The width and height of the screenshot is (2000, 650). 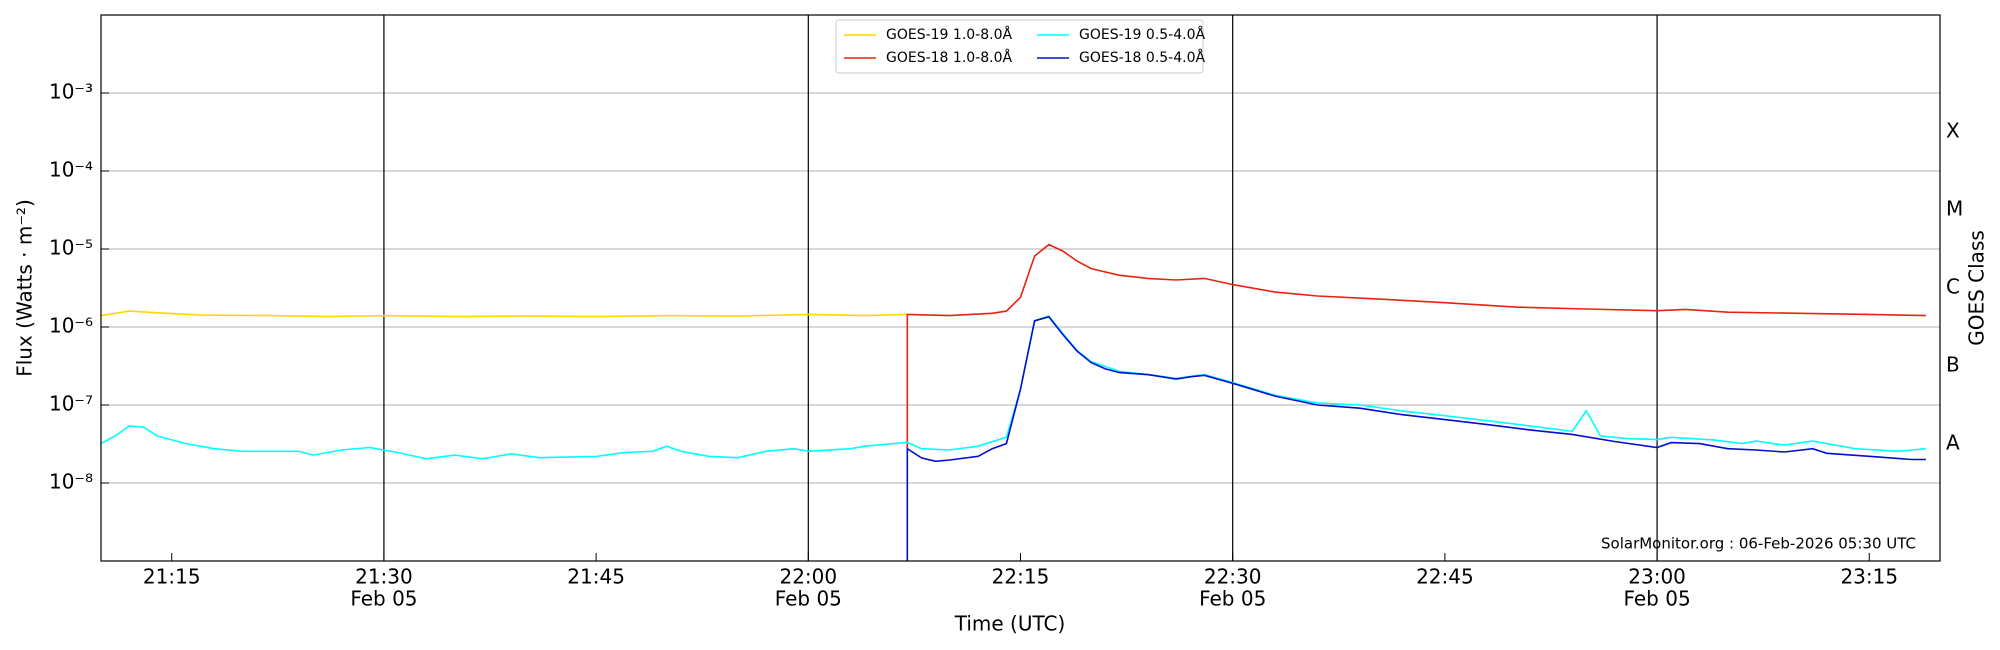 I want to click on y-tick-label: 10⁻⁷, so click(x=71, y=404).